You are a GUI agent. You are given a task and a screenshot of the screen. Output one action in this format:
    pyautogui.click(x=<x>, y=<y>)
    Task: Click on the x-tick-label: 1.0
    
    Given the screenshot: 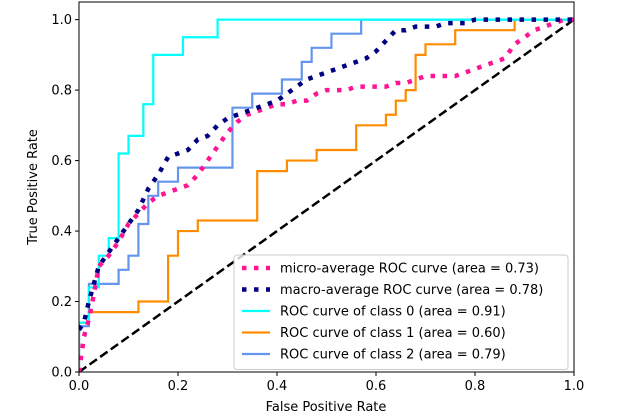 What is the action you would take?
    pyautogui.click(x=574, y=386)
    